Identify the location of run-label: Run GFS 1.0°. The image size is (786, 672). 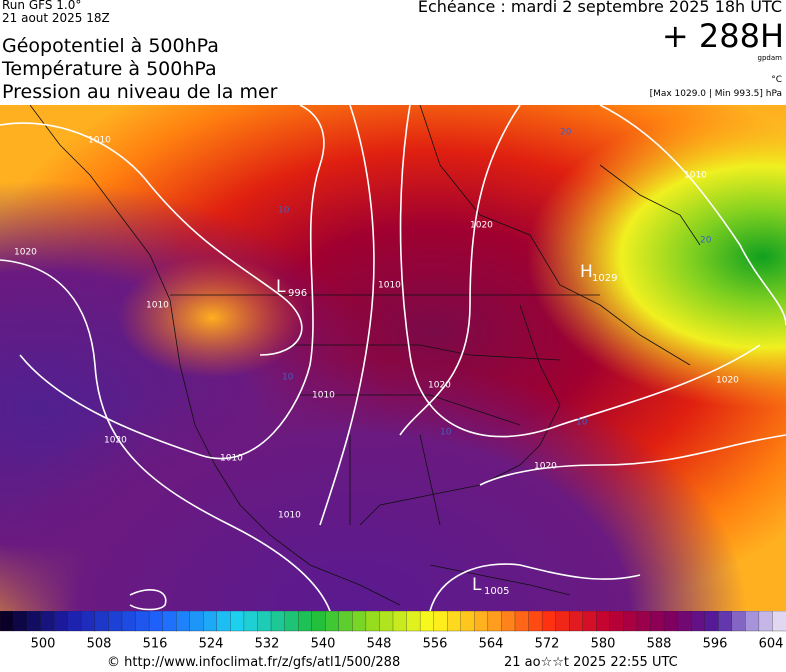
(42, 6).